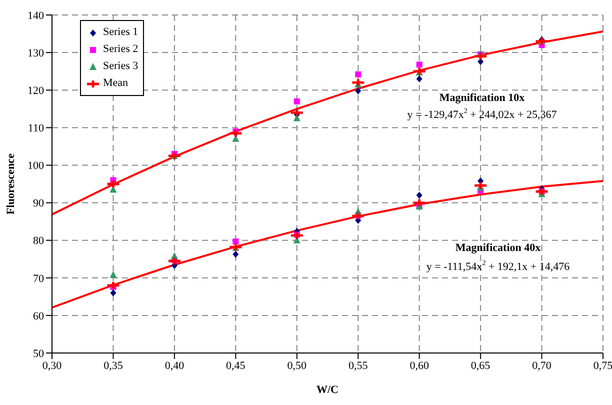 The width and height of the screenshot is (612, 405). Describe the element at coordinates (52, 366) in the screenshot. I see `x-tick-label: 0,30` at that location.